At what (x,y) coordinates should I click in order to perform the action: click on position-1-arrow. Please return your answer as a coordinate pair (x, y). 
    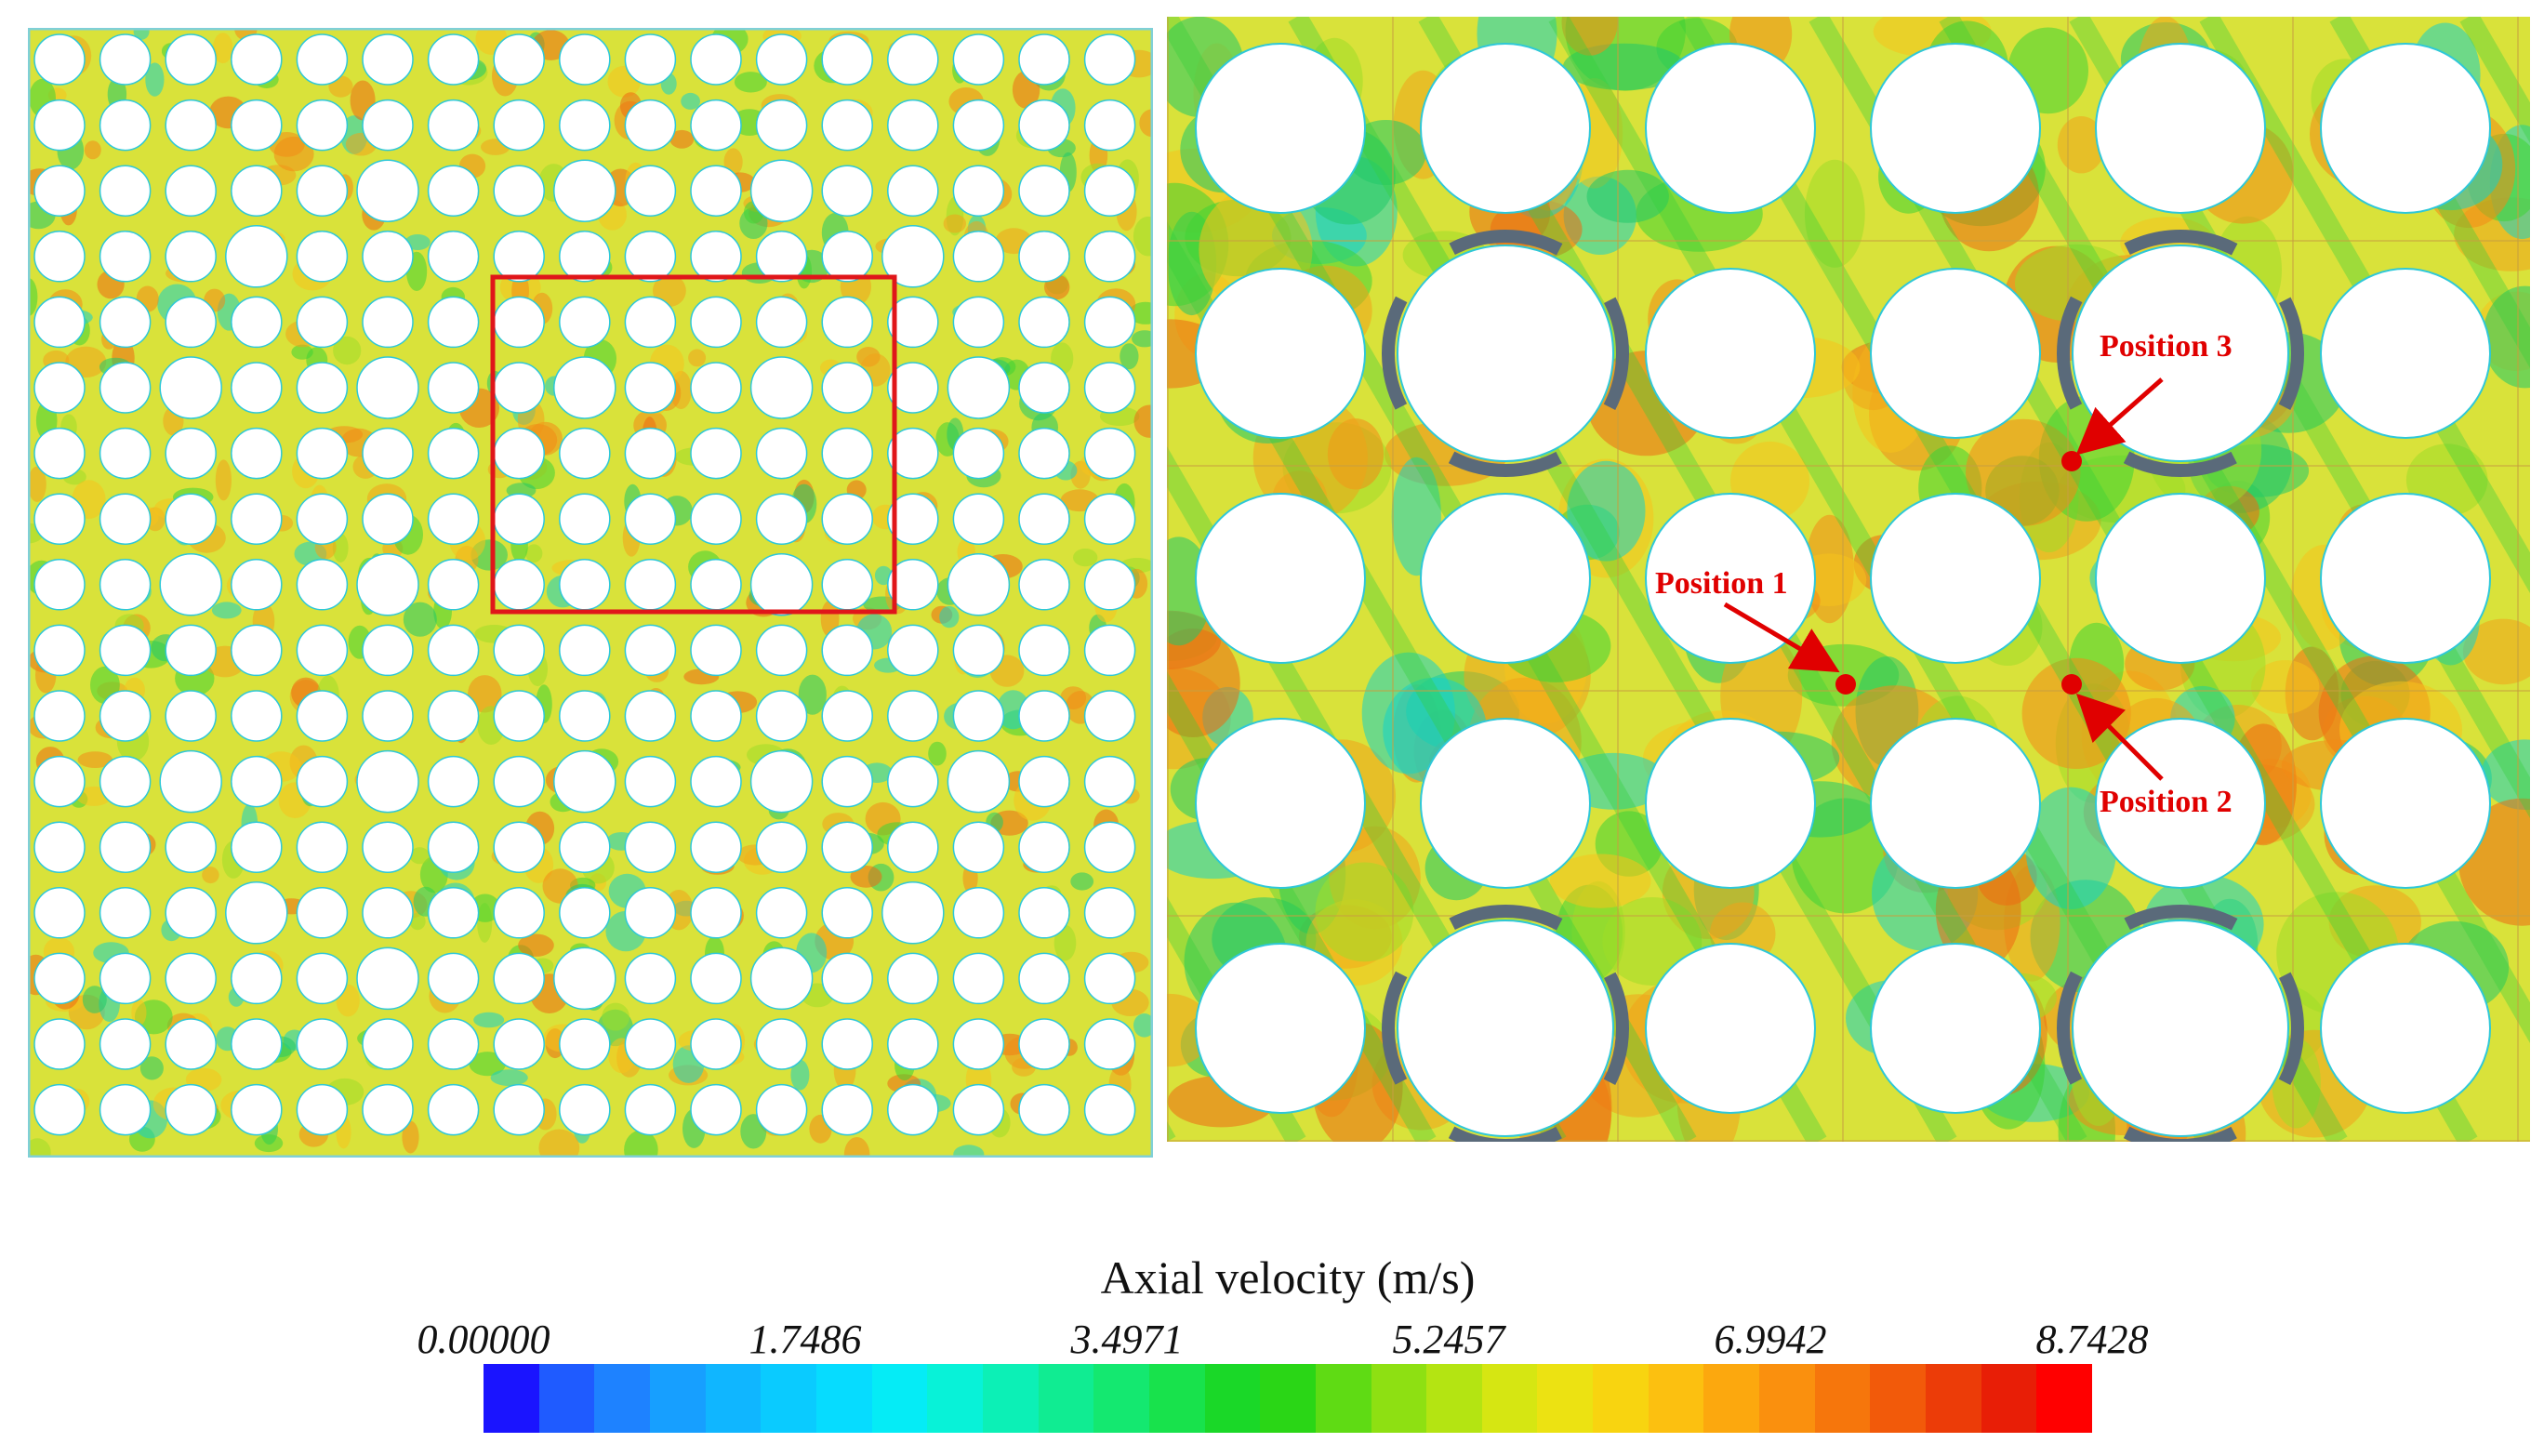
    Looking at the image, I should click on (1781, 637).